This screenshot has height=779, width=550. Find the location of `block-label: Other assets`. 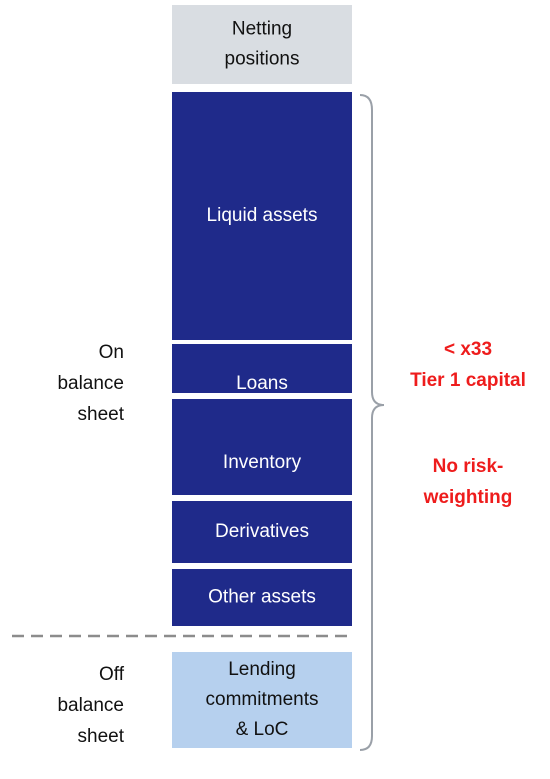

block-label: Other assets is located at coordinates (262, 597).